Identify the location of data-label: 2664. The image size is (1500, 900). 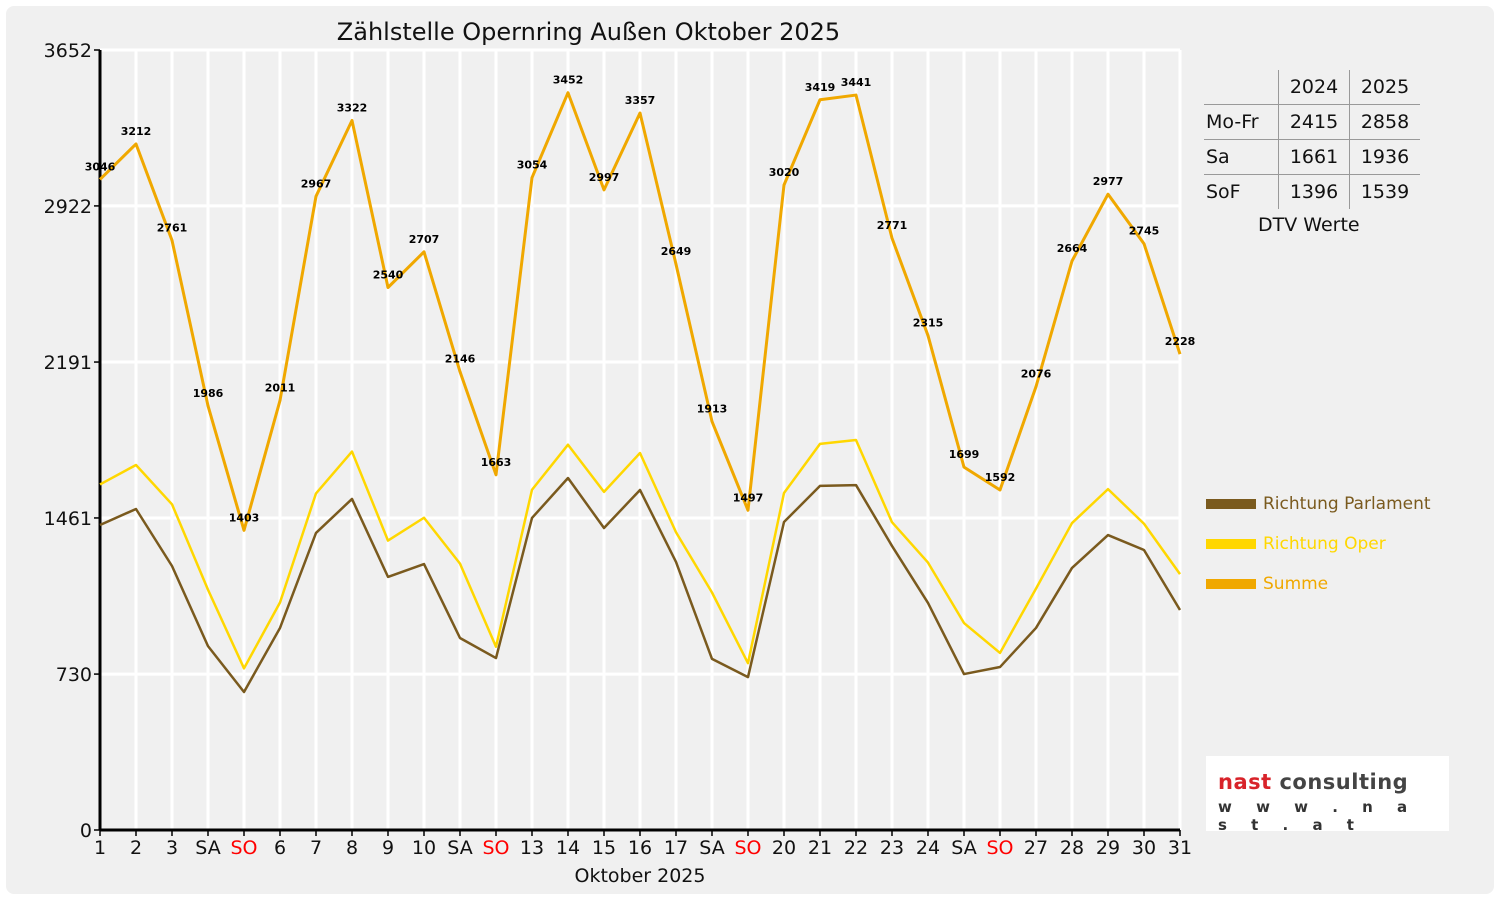
(1072, 248).